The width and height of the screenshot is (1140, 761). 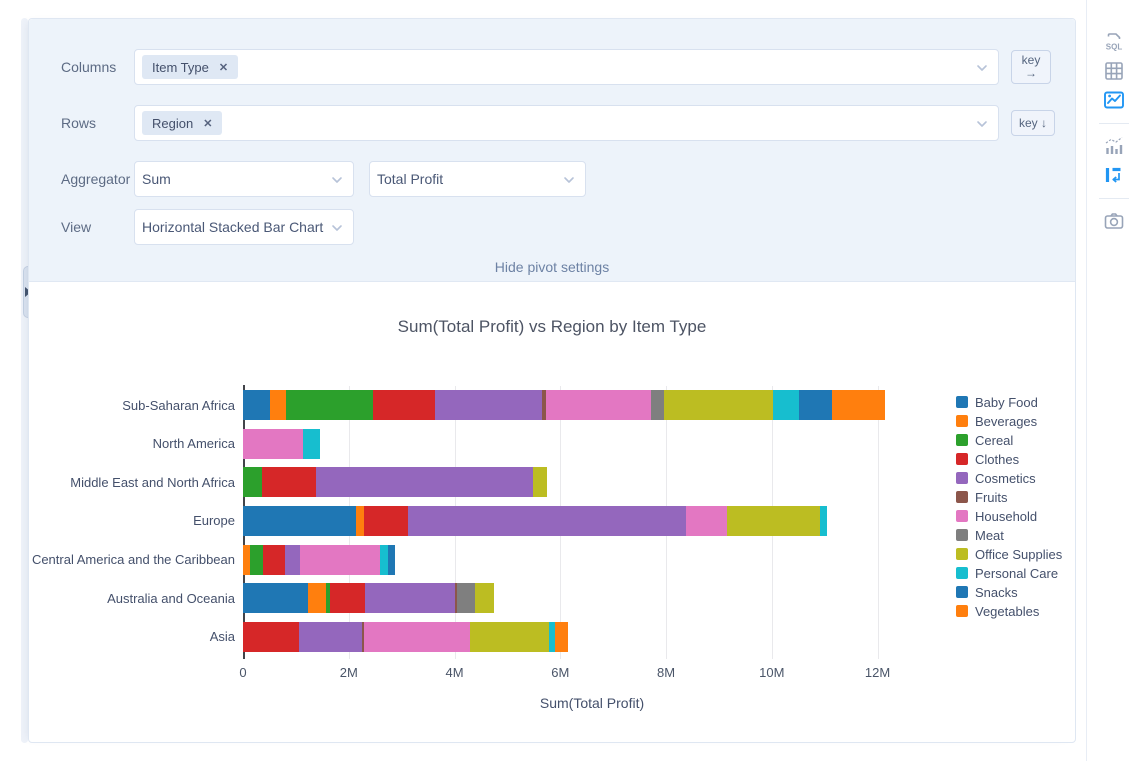 What do you see at coordinates (152, 482) in the screenshot?
I see `y-axis-label: Middle East and North Africa` at bounding box center [152, 482].